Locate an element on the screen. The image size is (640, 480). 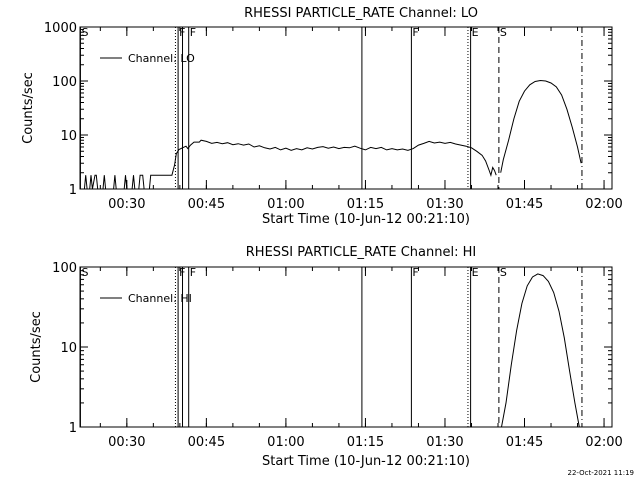
legend: Channel: LO is located at coordinates (147, 58).